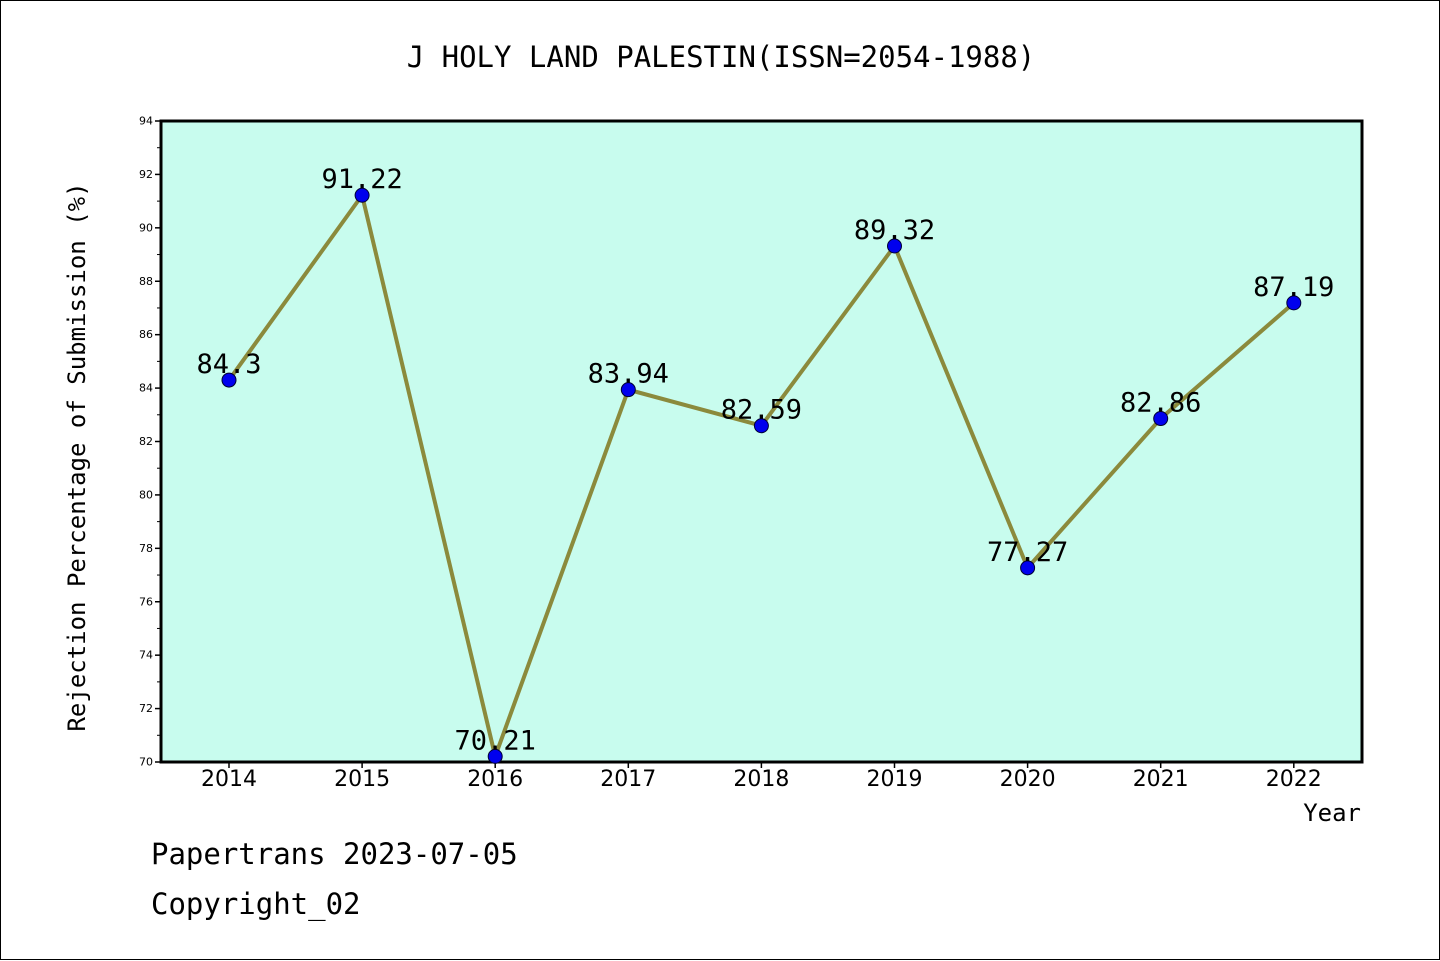  Describe the element at coordinates (146, 441) in the screenshot. I see `y-tick-label-6: 82` at that location.